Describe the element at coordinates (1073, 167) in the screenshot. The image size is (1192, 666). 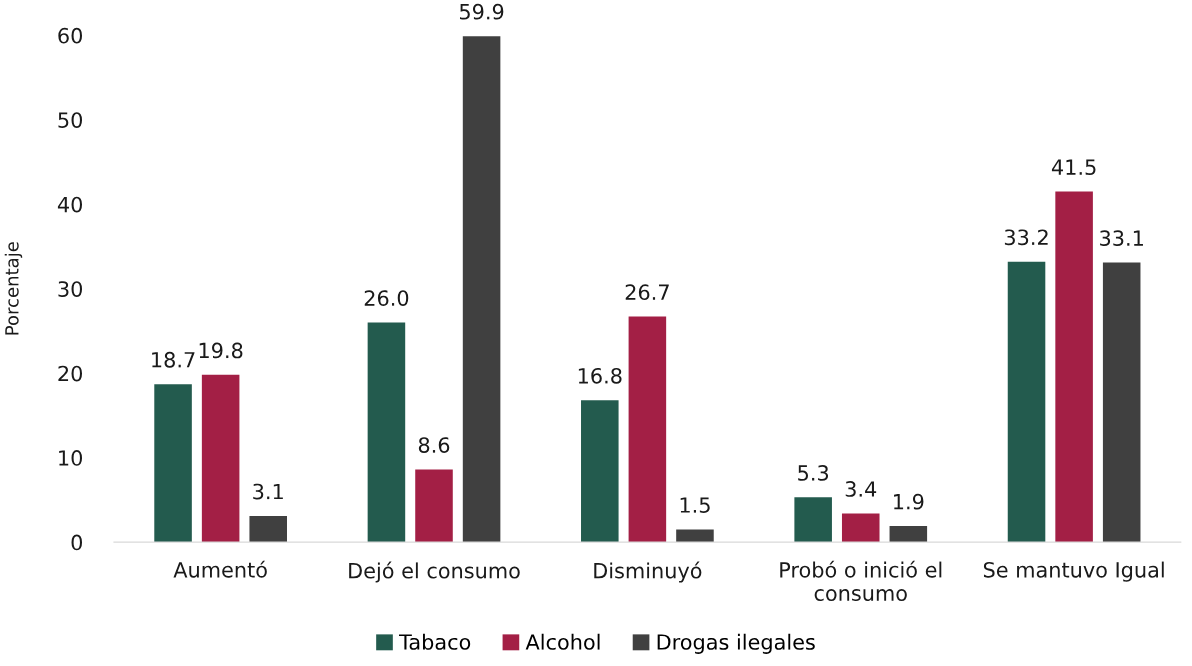
I see `data-label: 41.5` at that location.